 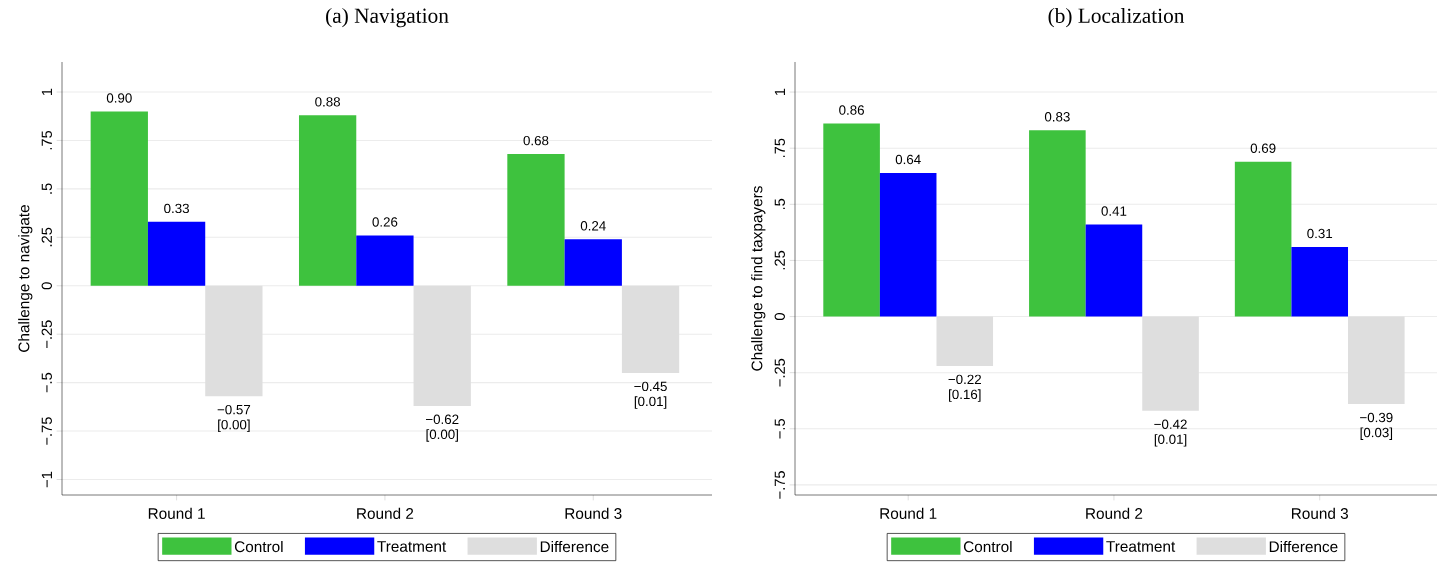 What do you see at coordinates (593, 226) in the screenshot?
I see `data-label: 0.24` at bounding box center [593, 226].